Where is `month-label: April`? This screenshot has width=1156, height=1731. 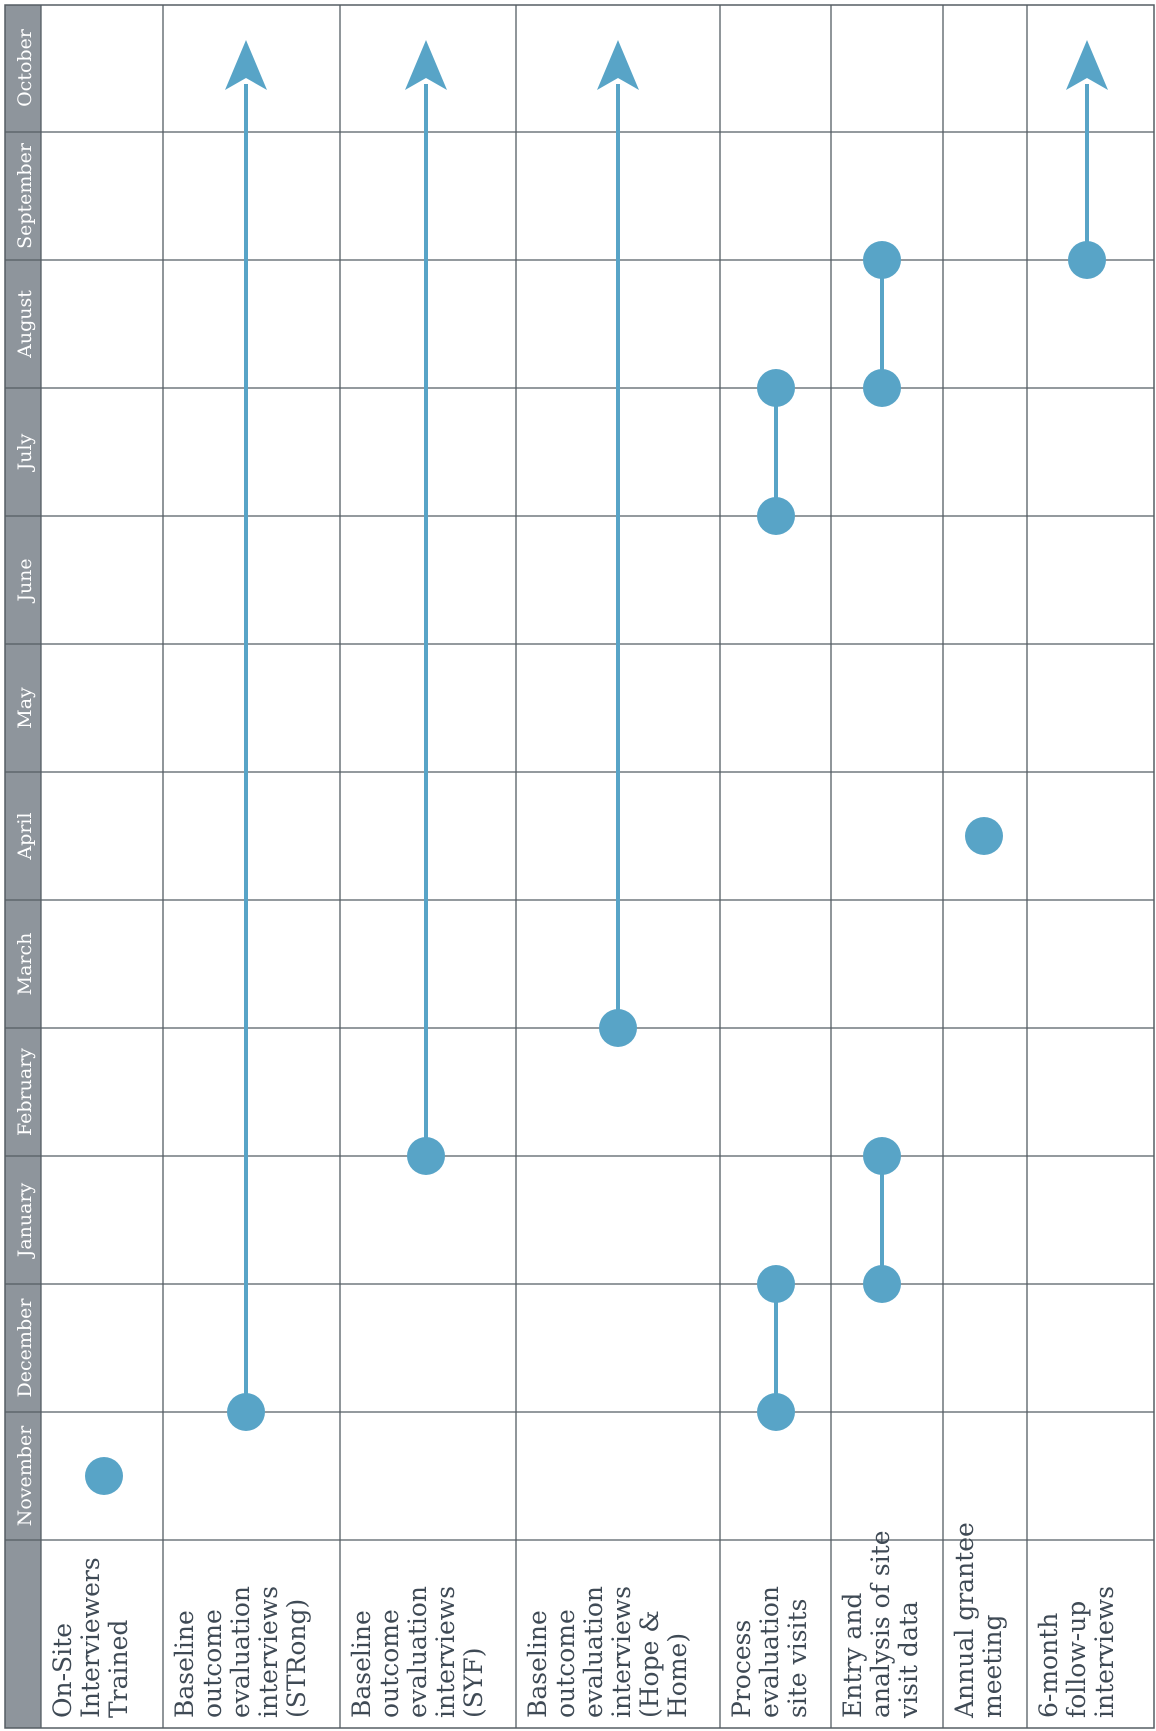 month-label: April is located at coordinates (25, 836).